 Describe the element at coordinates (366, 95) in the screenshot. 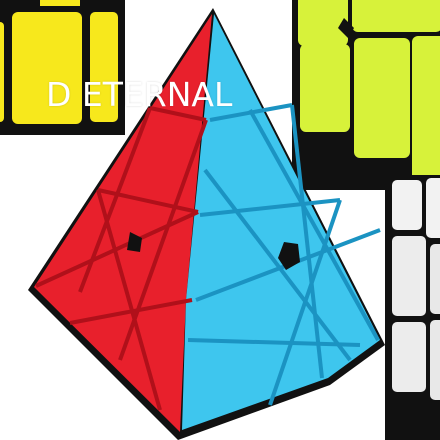

I see `speed-cube-icon` at that location.